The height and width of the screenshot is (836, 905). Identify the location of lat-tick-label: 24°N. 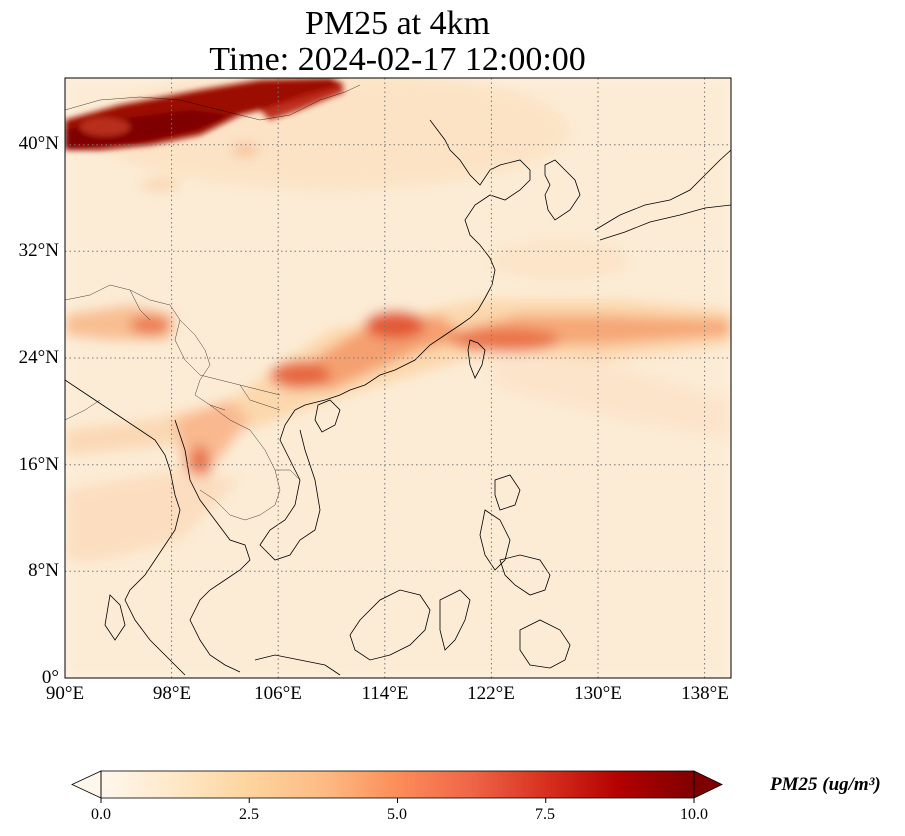
(38, 357).